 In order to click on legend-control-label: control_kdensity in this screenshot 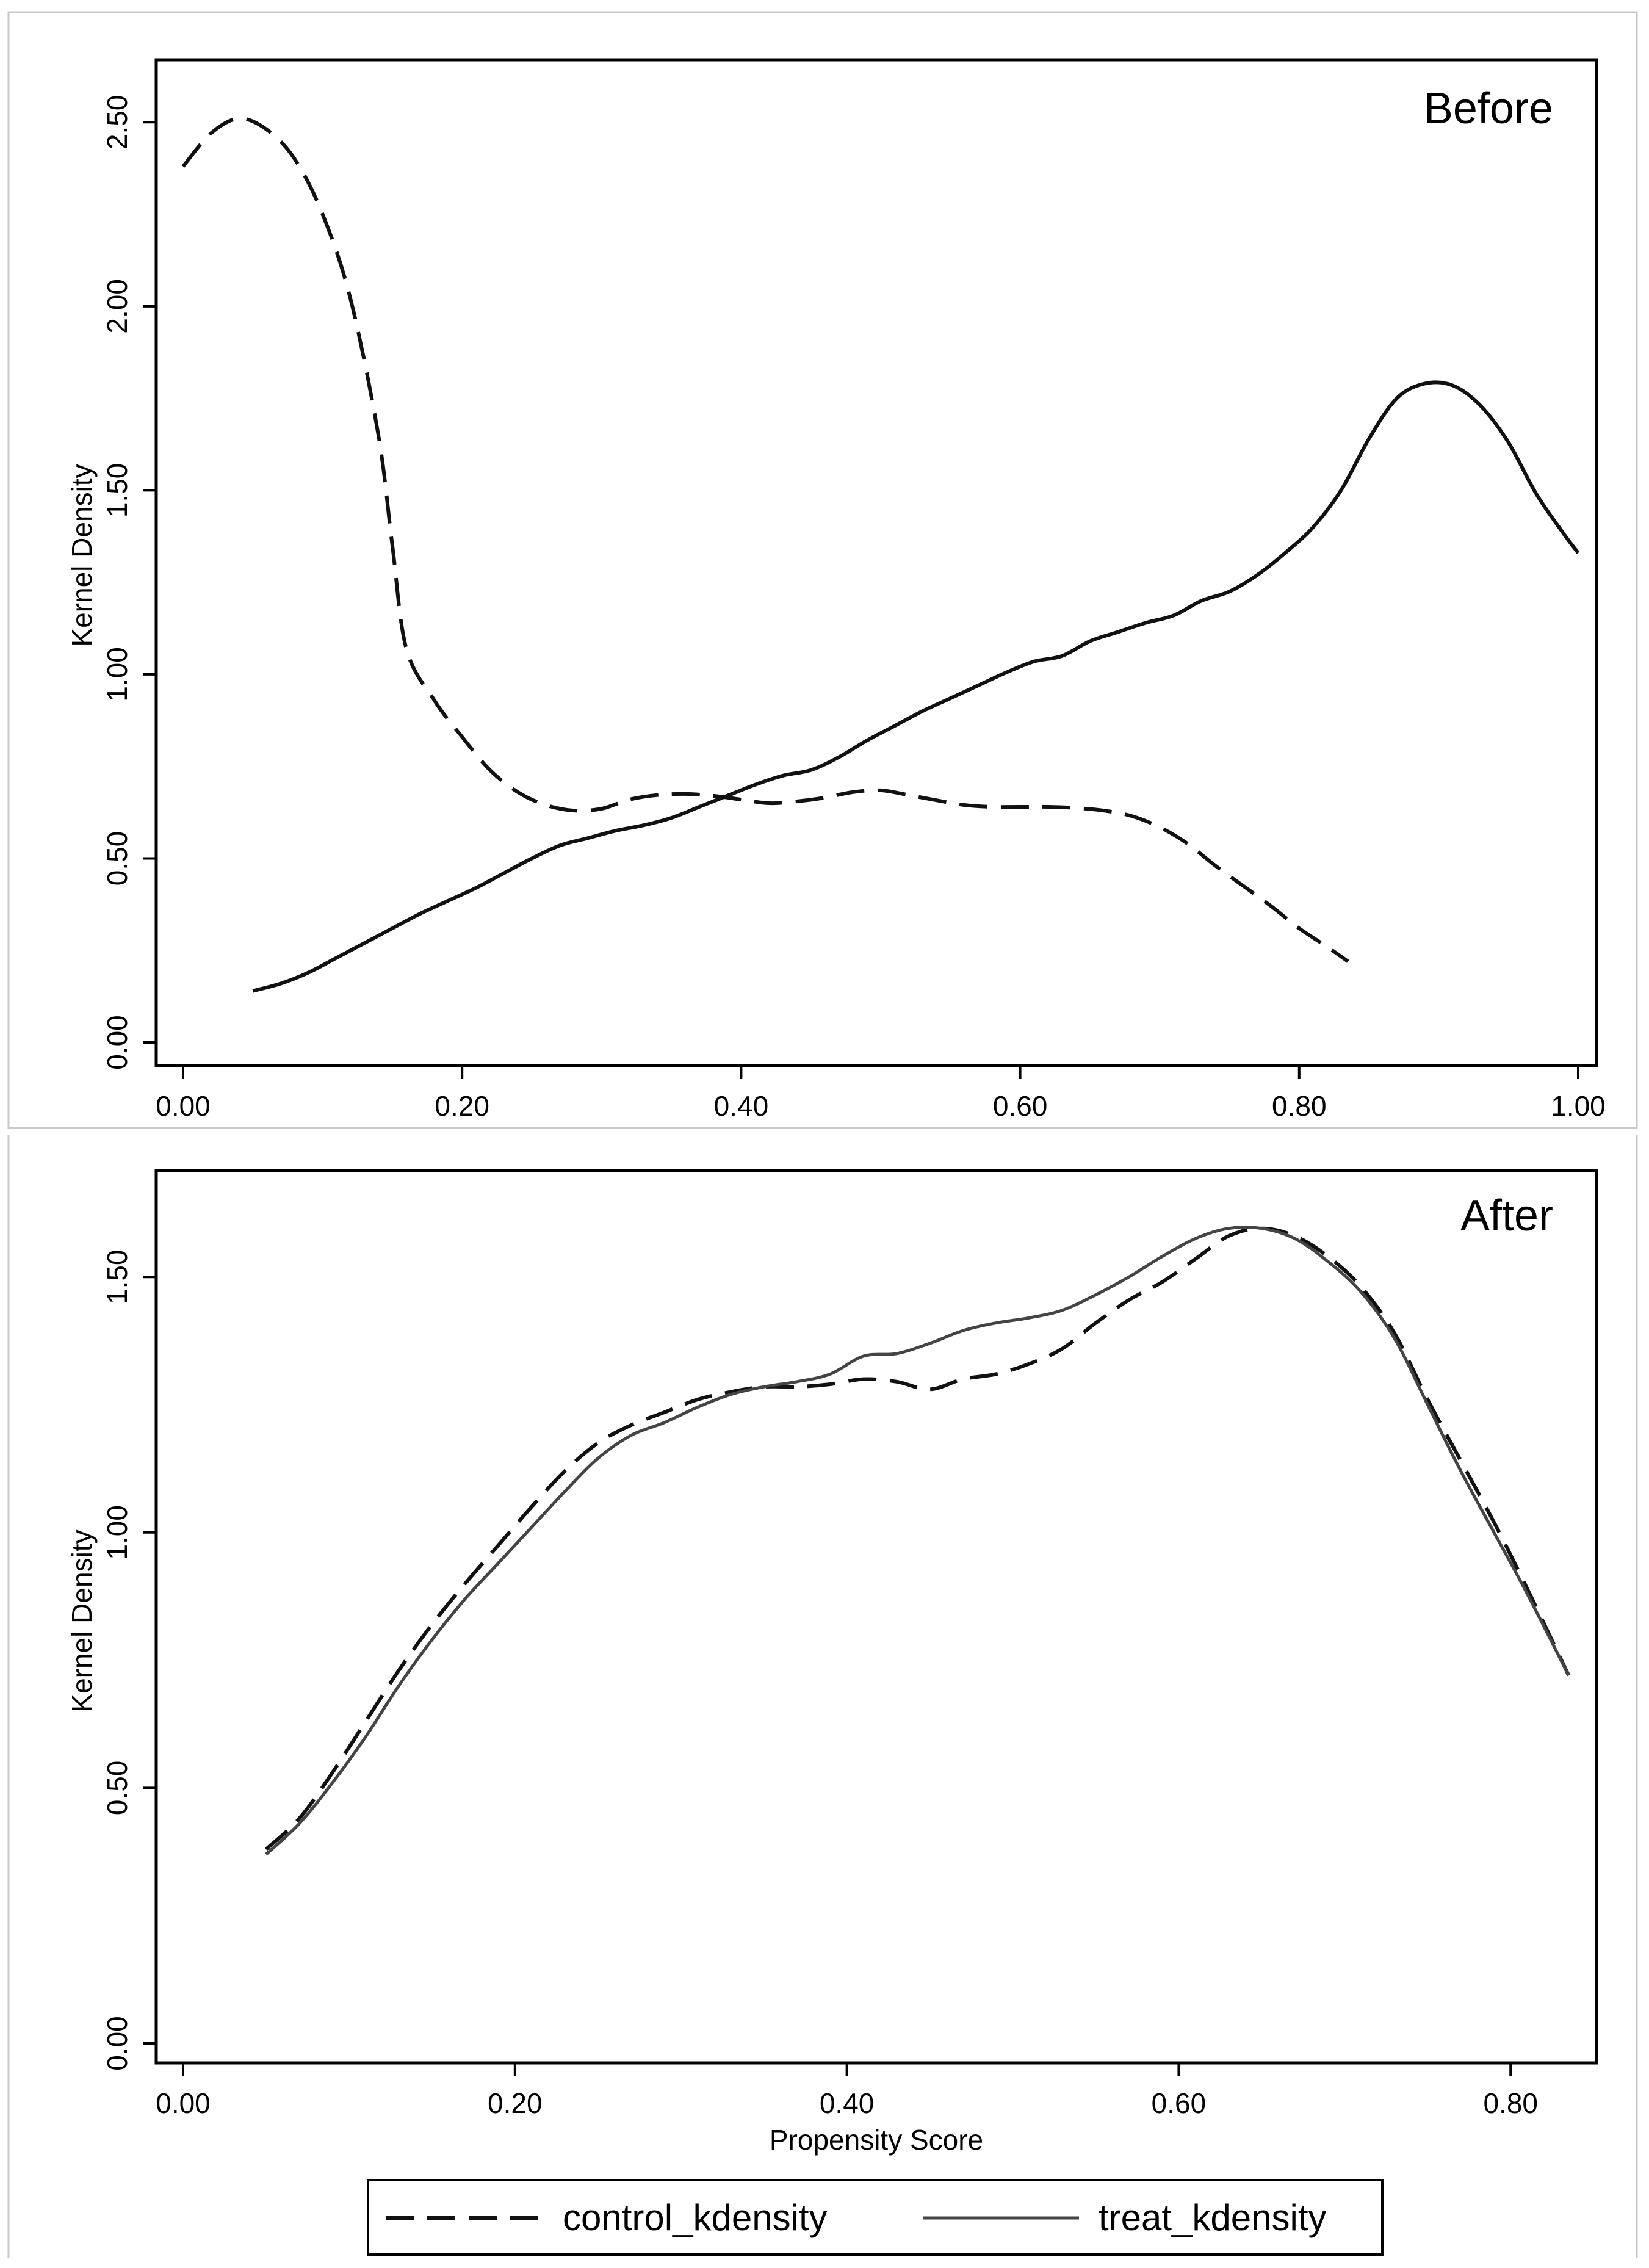, I will do `click(695, 2217)`.